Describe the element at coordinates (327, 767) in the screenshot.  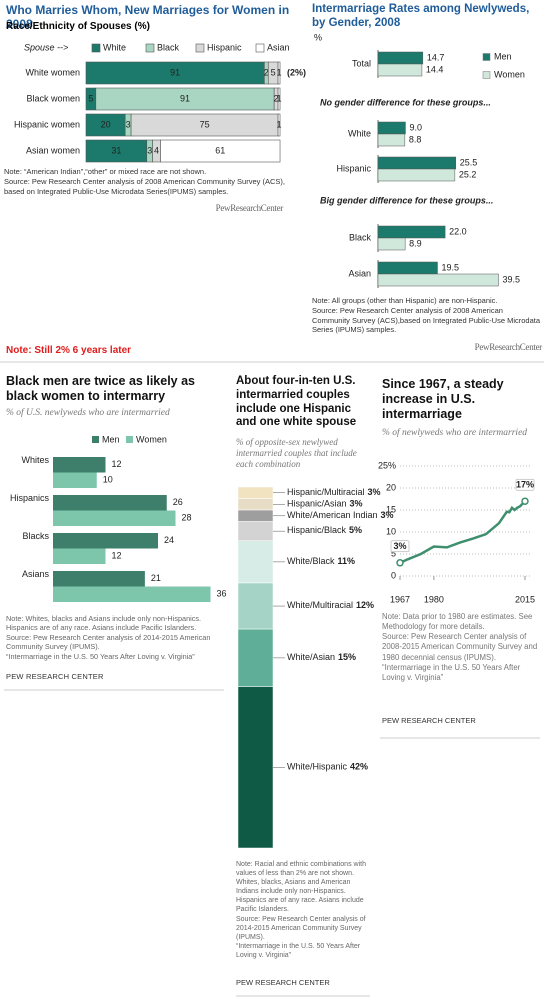
I see `segment-label: White/Hispanic 42%` at that location.